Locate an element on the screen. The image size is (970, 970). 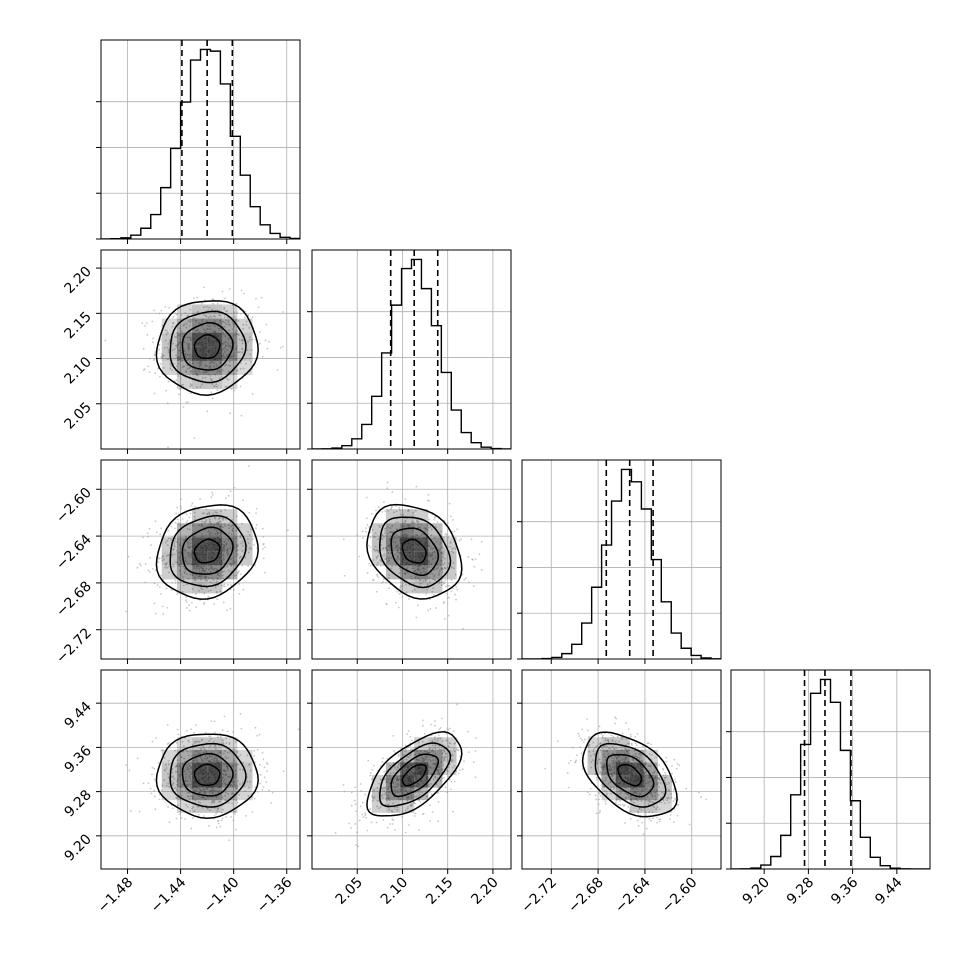
x-tick-label: −1.36 is located at coordinates (275, 895).